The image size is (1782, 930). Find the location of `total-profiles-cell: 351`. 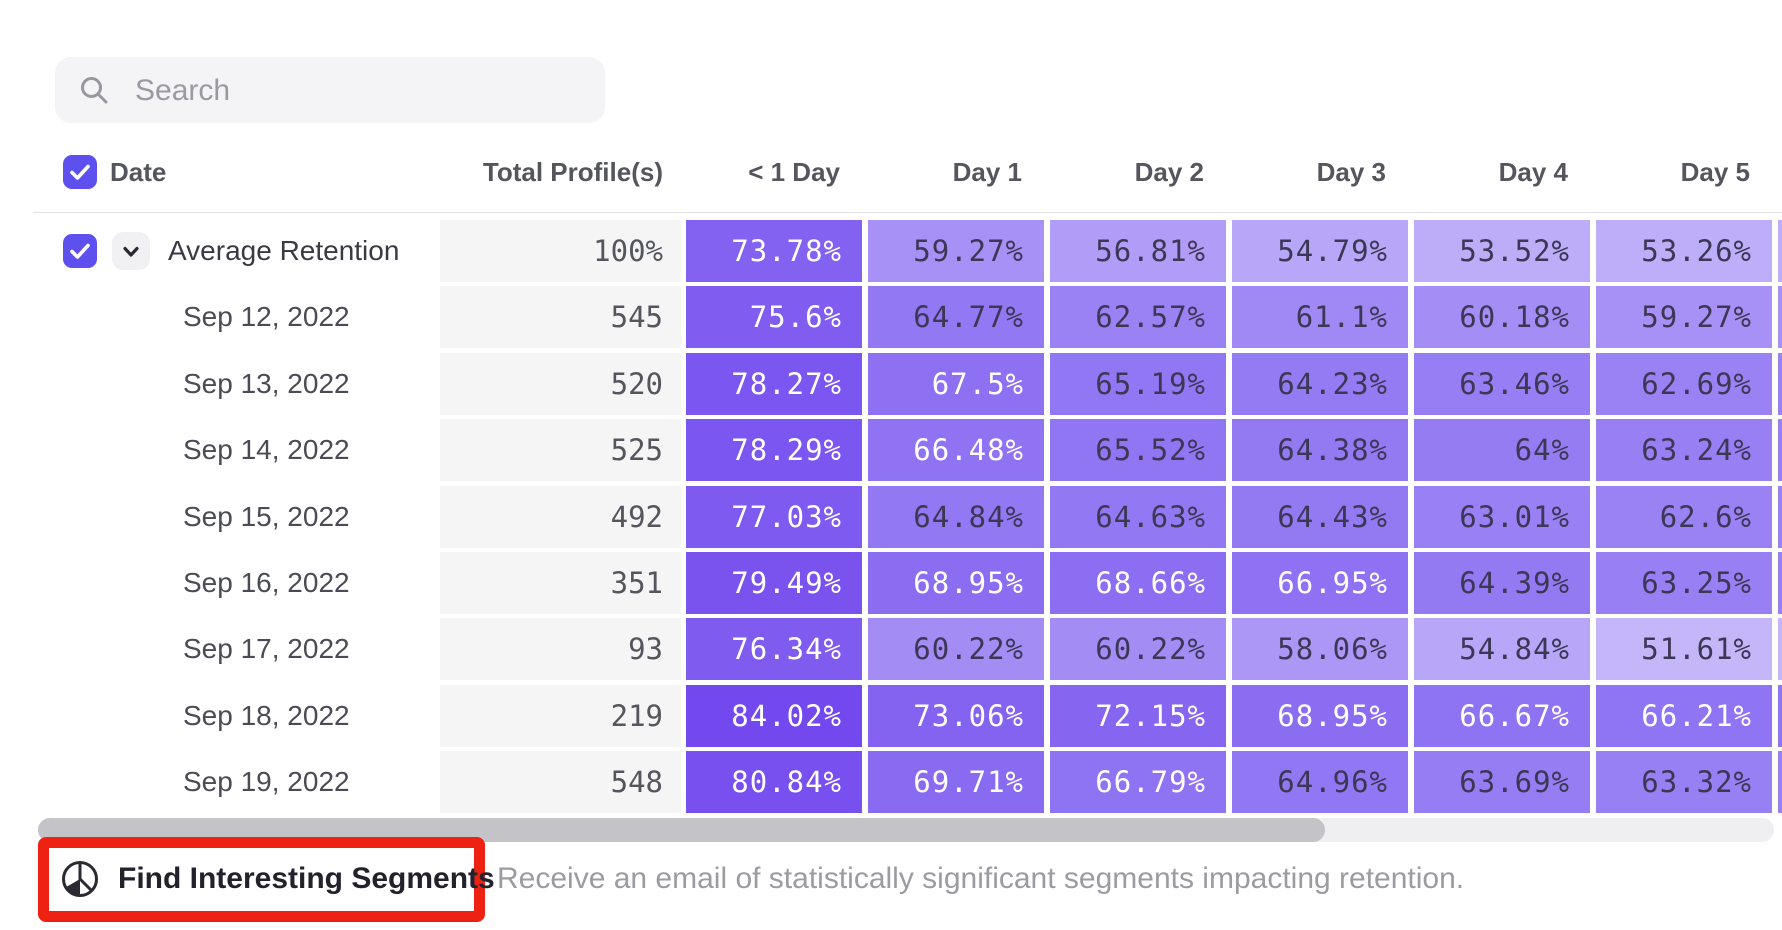

total-profiles-cell: 351 is located at coordinates (560, 583).